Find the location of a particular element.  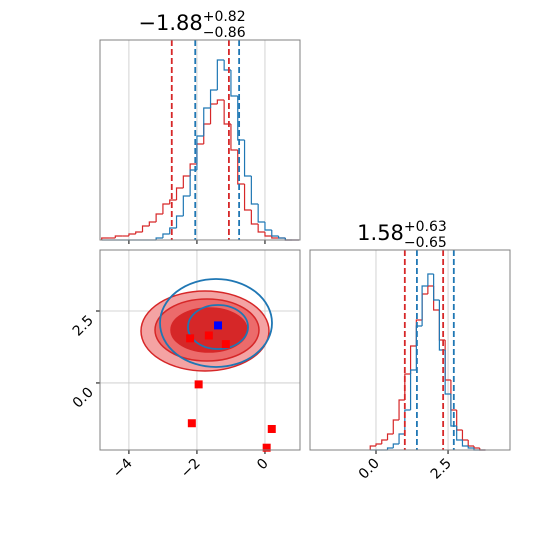

panel-title: −1.88+0.82 is located at coordinates (191, 22).